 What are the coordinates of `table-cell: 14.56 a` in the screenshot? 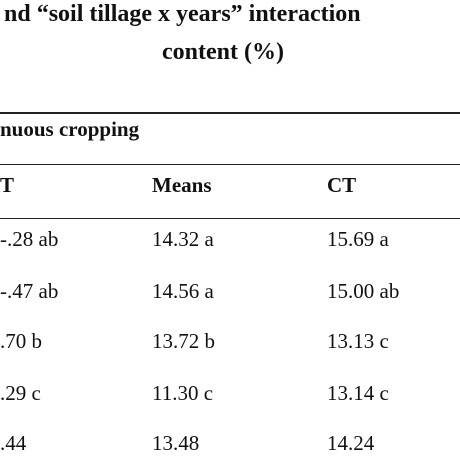 It's located at (183, 291).